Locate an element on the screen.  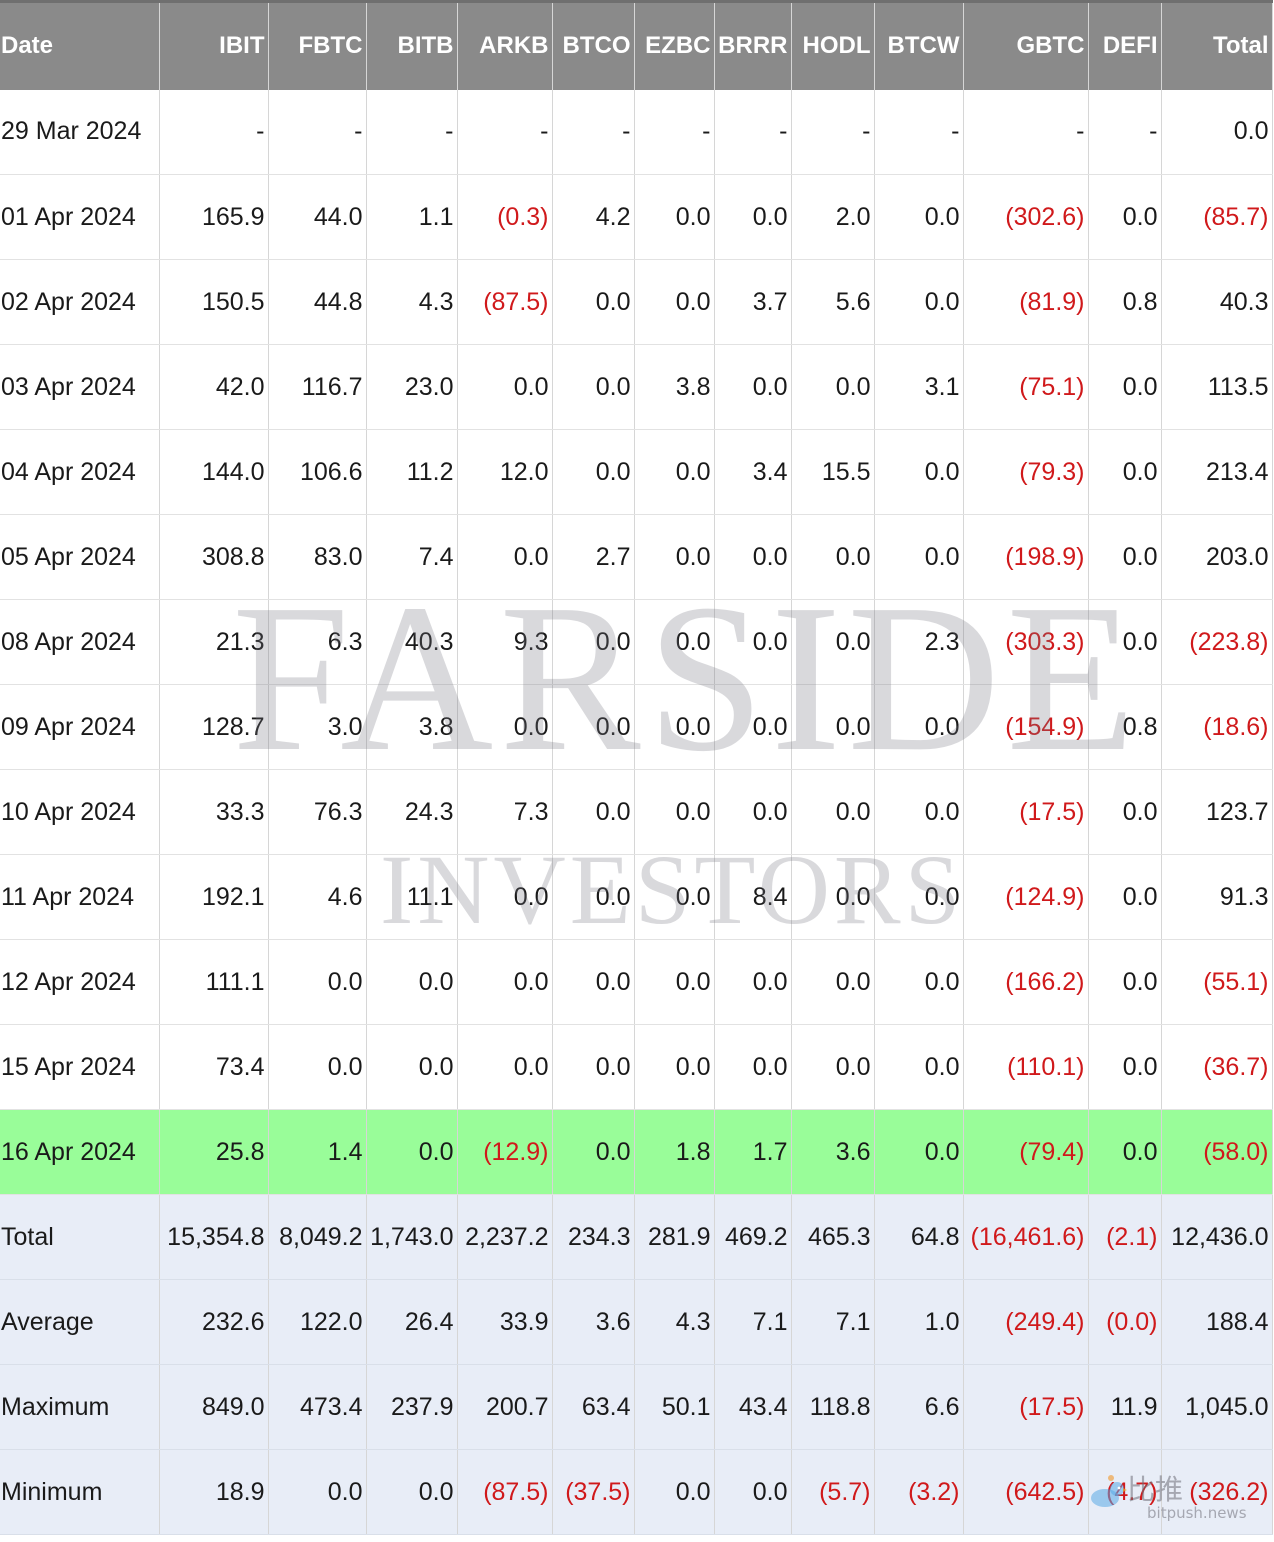
row-label: 08 Apr 2024 is located at coordinates (80, 642).